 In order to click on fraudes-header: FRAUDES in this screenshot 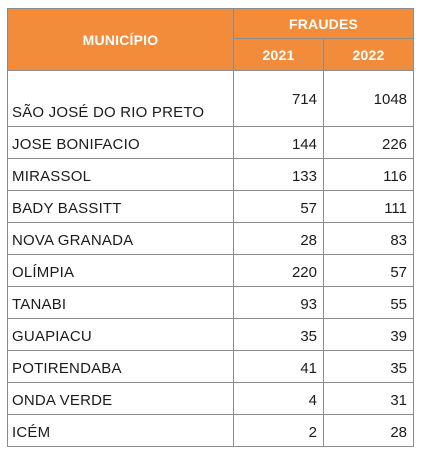, I will do `click(323, 23)`.